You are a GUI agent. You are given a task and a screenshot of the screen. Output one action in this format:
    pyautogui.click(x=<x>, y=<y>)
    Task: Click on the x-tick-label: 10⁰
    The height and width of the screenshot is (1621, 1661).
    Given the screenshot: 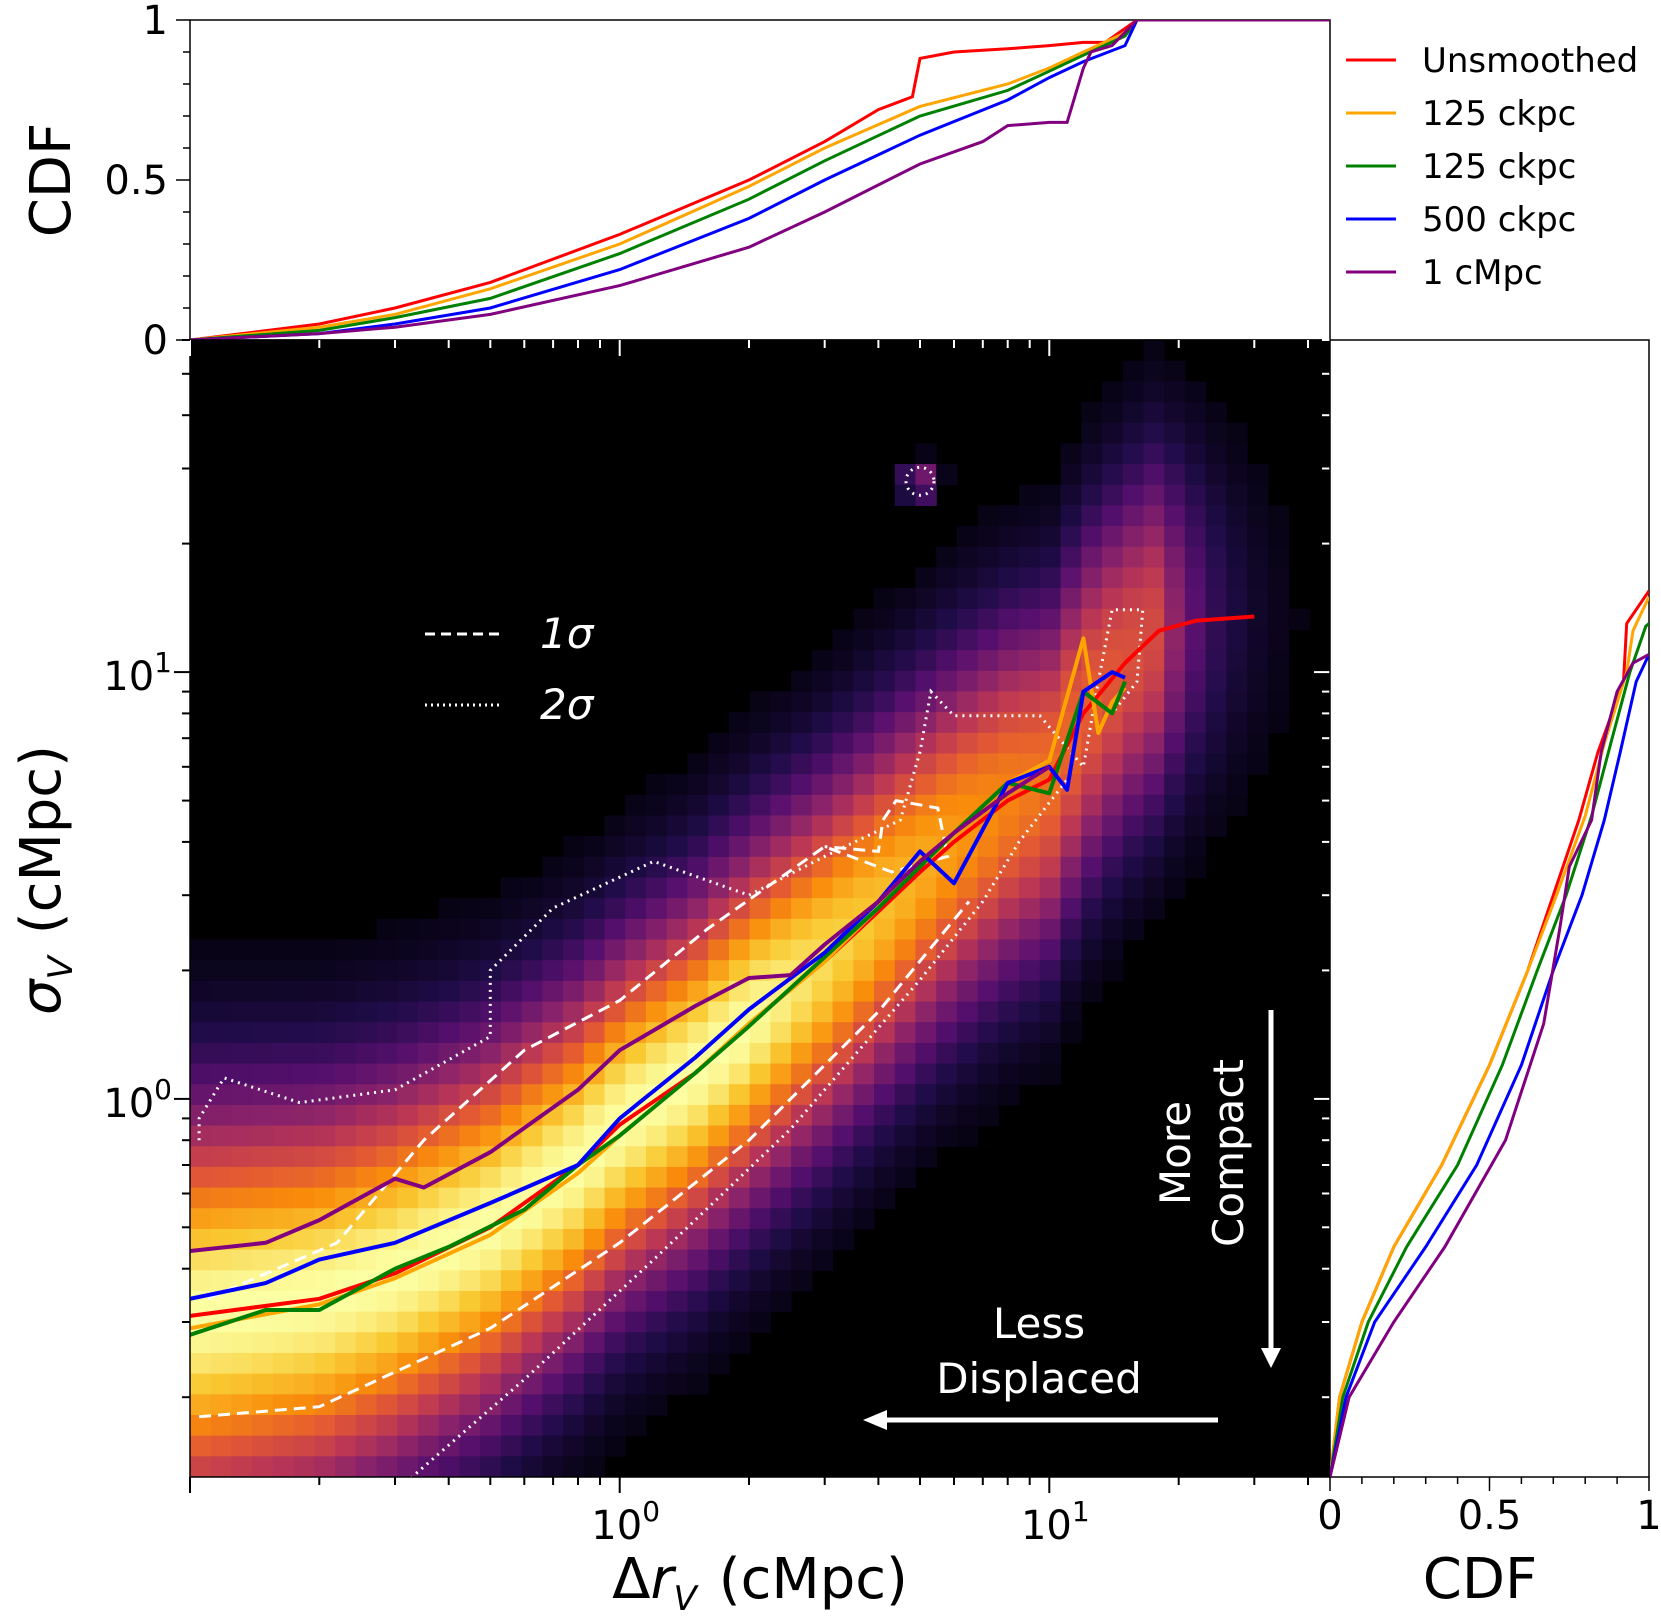 What is the action you would take?
    pyautogui.click(x=625, y=1522)
    